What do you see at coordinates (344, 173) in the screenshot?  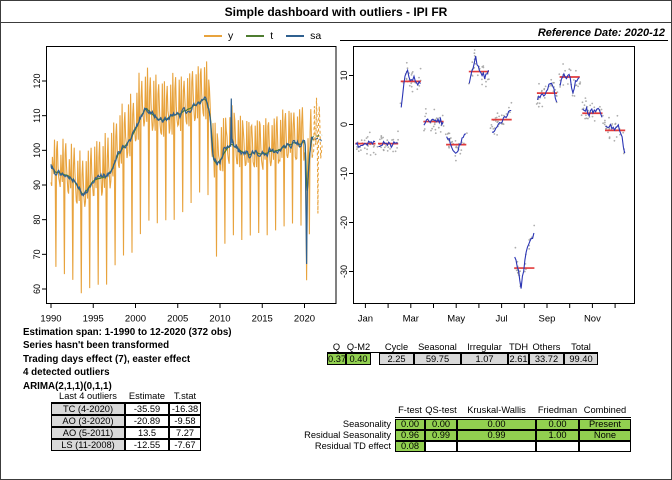 I see `y-tick-label: -10` at bounding box center [344, 173].